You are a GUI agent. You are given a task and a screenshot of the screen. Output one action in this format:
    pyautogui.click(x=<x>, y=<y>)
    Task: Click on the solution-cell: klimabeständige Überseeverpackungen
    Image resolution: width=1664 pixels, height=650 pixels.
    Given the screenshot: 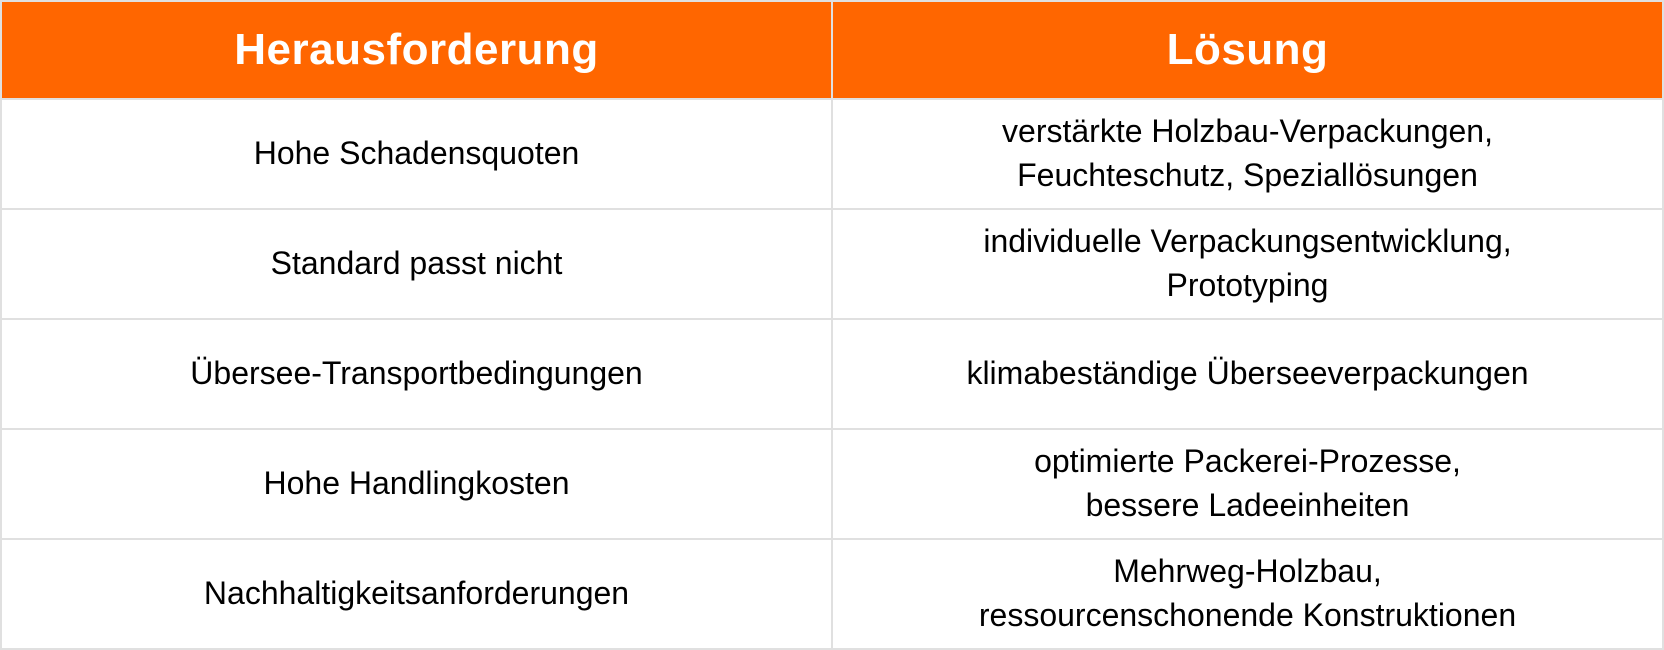 What is the action you would take?
    pyautogui.click(x=1247, y=373)
    